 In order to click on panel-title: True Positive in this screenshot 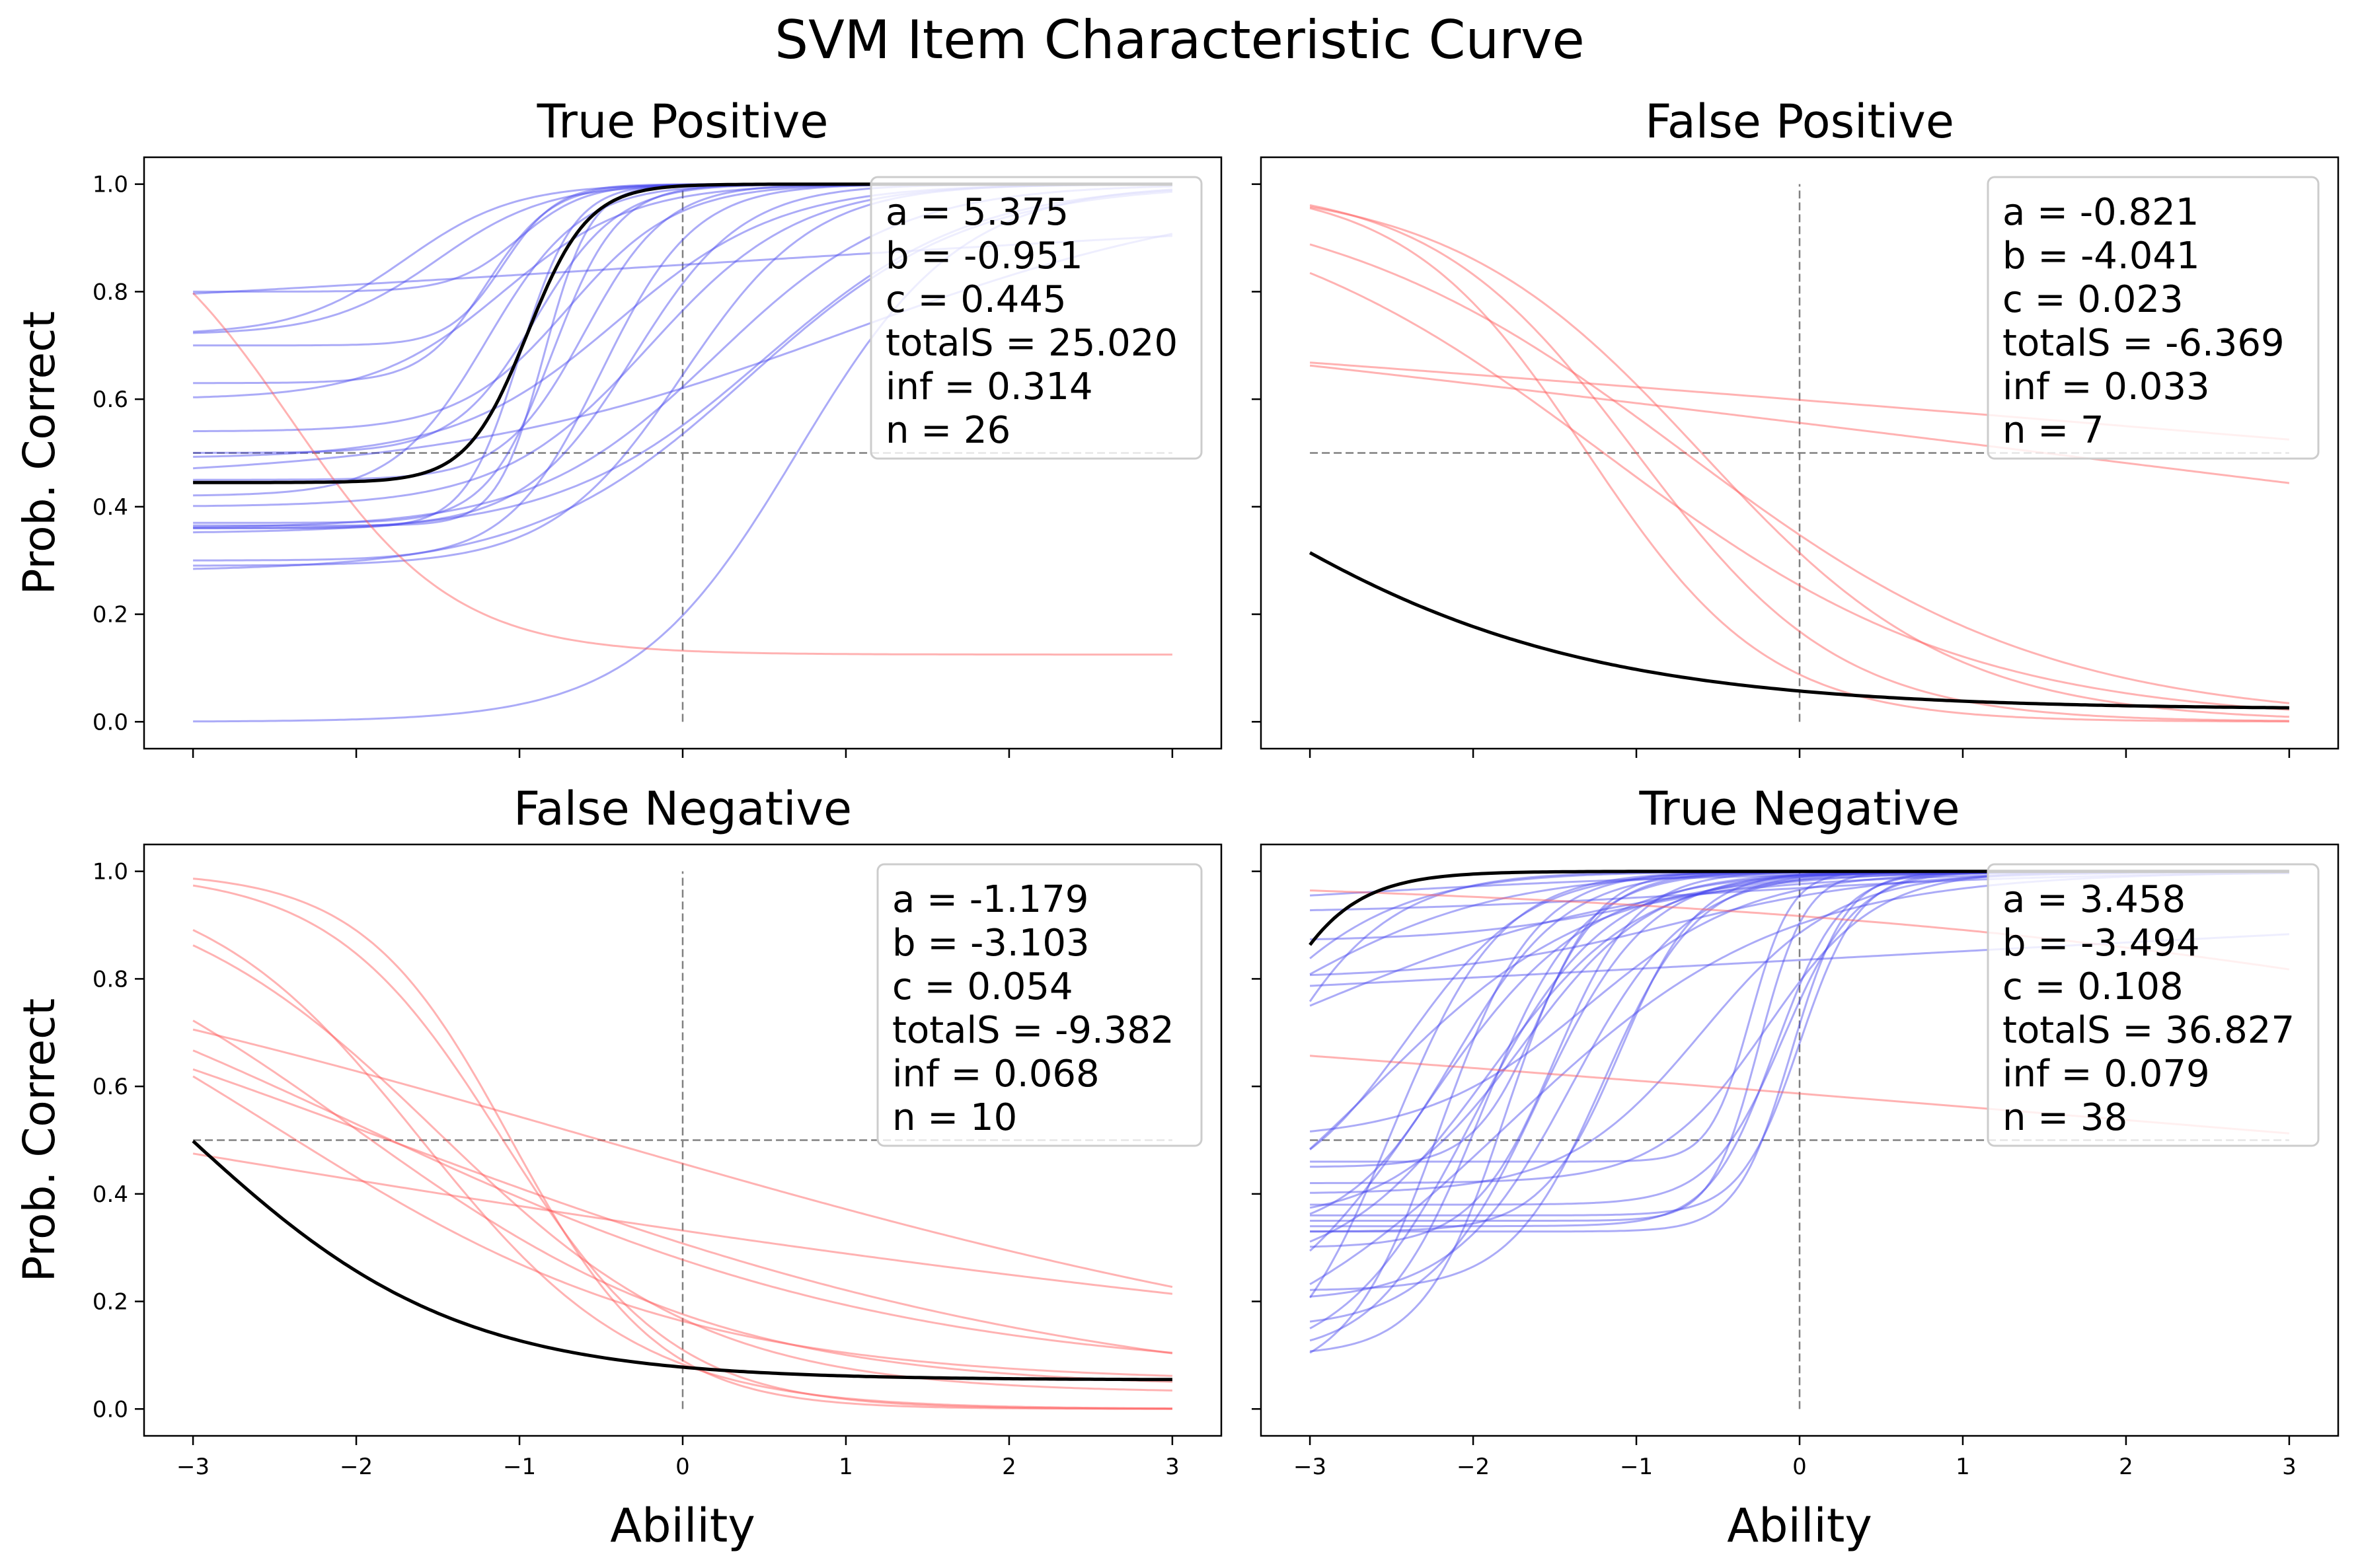, I will do `click(683, 121)`.